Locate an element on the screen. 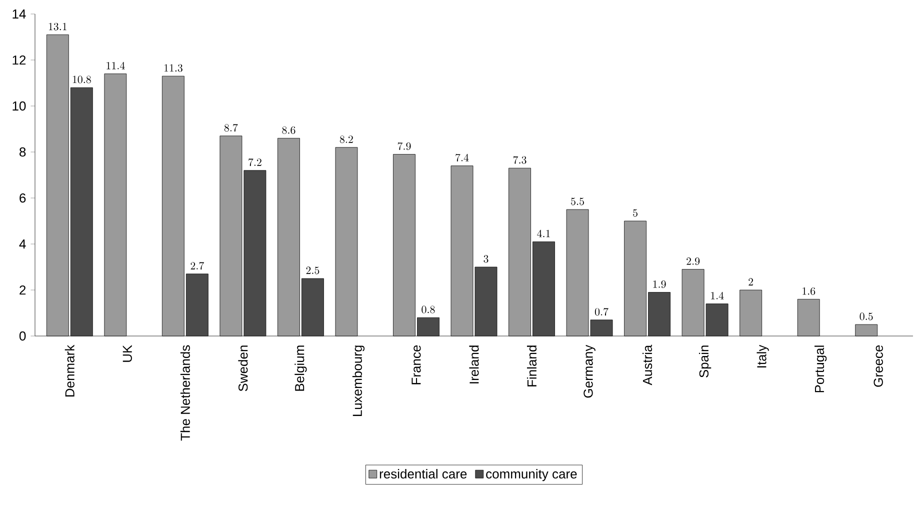 Image resolution: width=923 pixels, height=514 pixels. data-label: 8.2 is located at coordinates (346, 140).